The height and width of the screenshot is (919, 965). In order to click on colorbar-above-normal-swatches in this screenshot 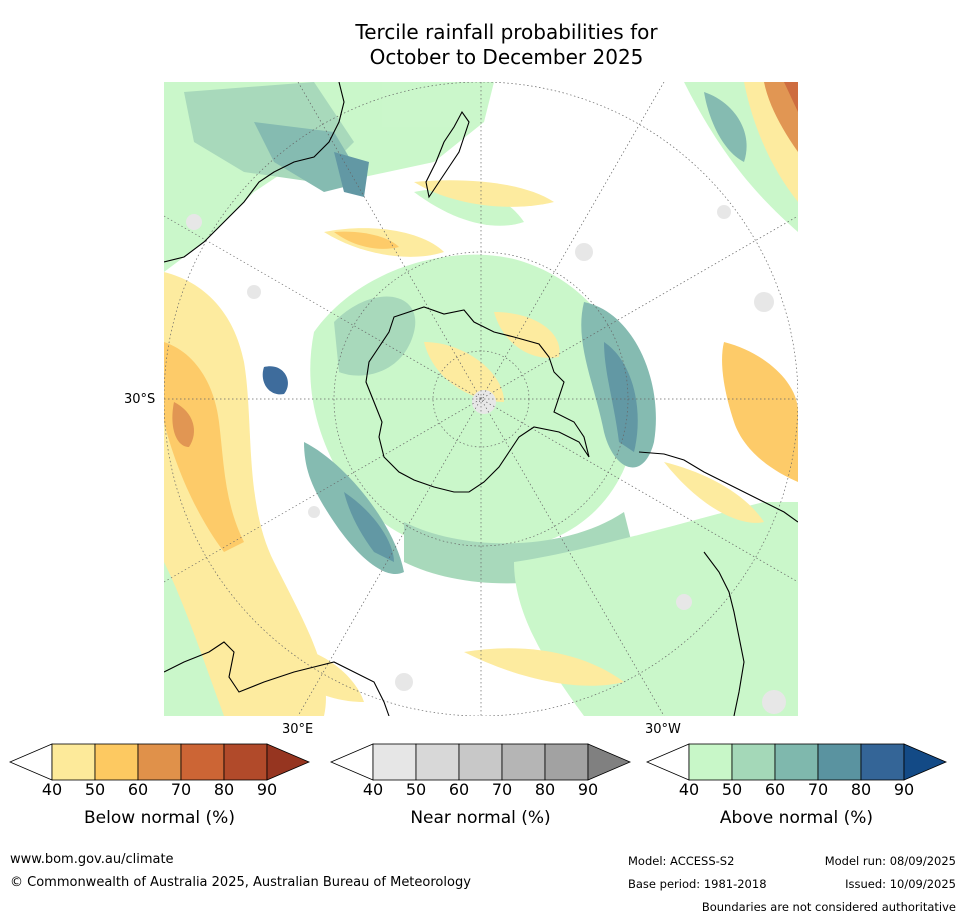, I will do `click(796, 762)`.